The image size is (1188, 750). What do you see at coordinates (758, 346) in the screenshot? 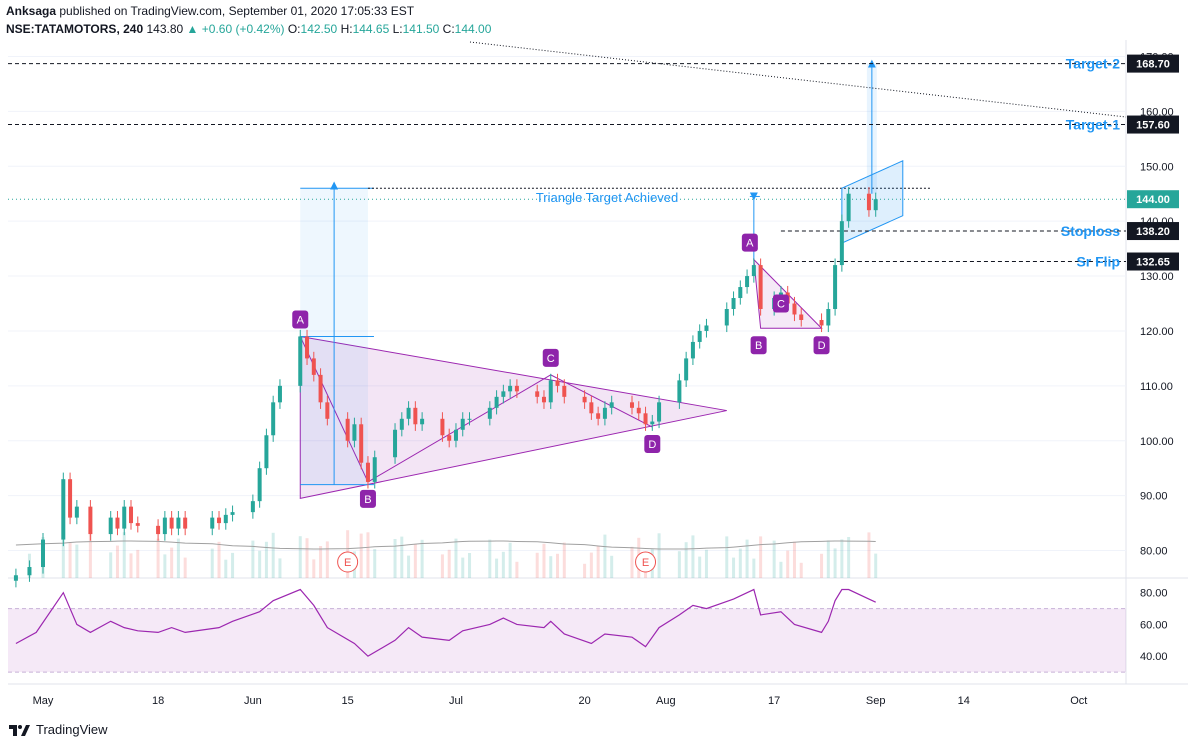
I see `pattern-label-small: B` at bounding box center [758, 346].